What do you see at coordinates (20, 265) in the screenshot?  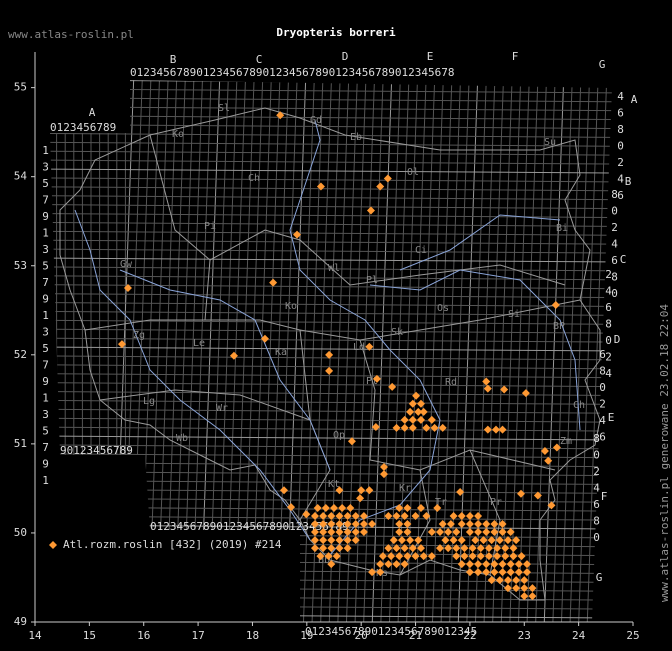 I see `y-tick-label: 53` at bounding box center [20, 265].